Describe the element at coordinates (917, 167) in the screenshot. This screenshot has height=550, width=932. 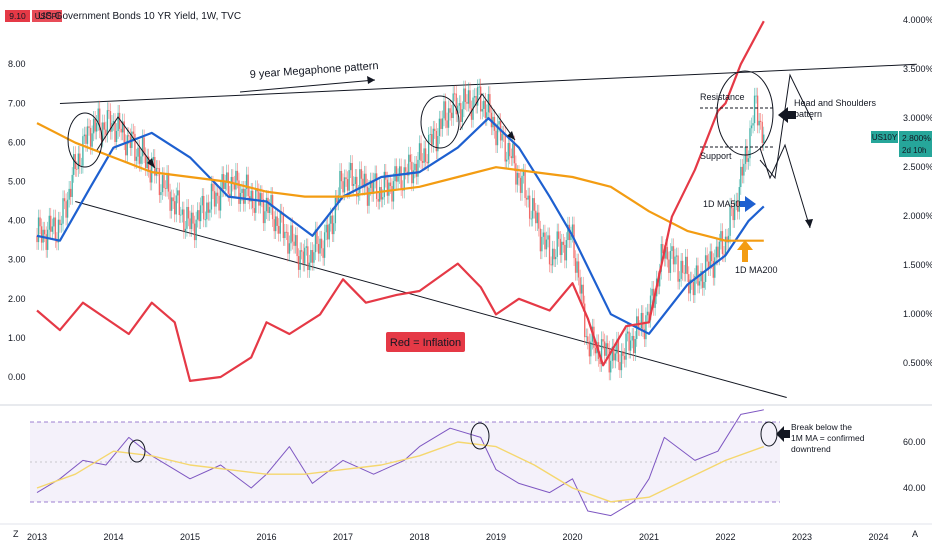
I see `right-tick-label: 2.500%` at that location.